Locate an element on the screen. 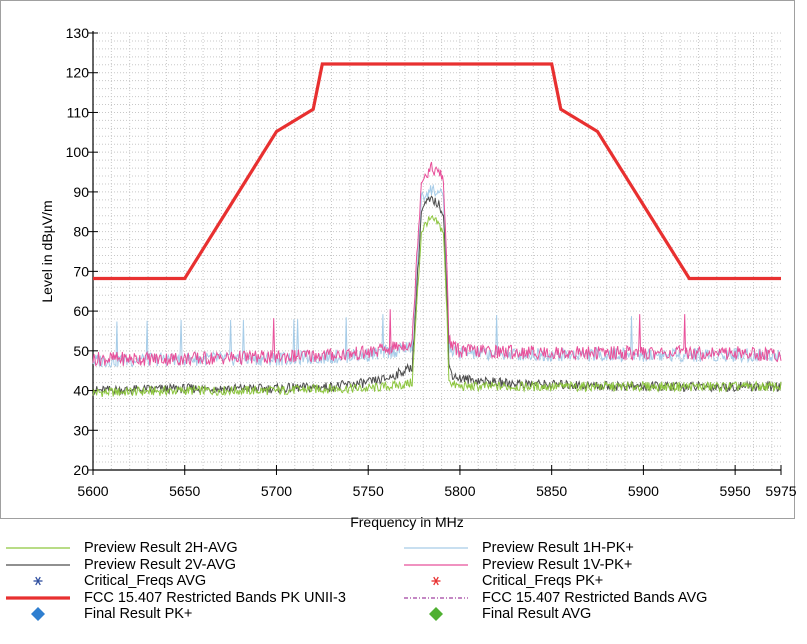 Image resolution: width=807 pixels, height=644 pixels. x-tick-label: 5750 is located at coordinates (368, 491).